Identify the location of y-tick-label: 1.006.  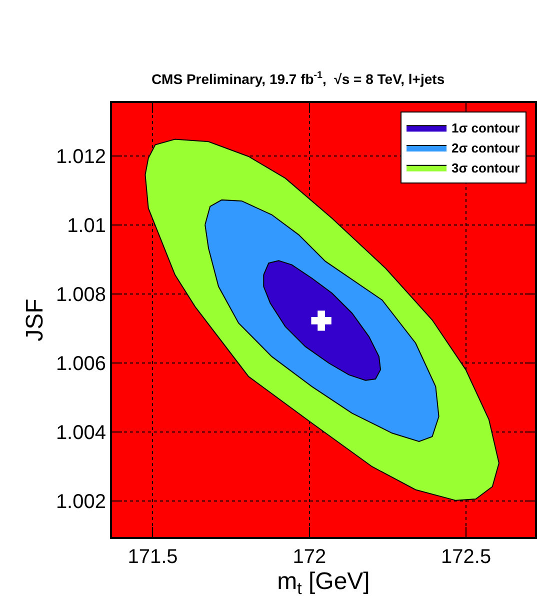
(81, 364).